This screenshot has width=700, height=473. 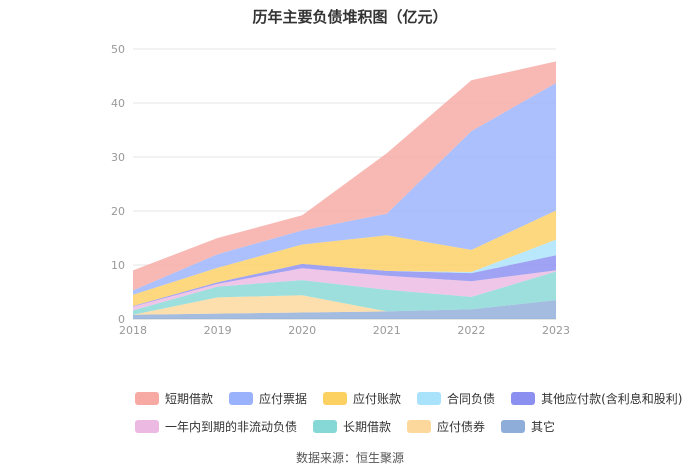 I want to click on legend-label: 其他应付款(含利息和股利), so click(x=612, y=398).